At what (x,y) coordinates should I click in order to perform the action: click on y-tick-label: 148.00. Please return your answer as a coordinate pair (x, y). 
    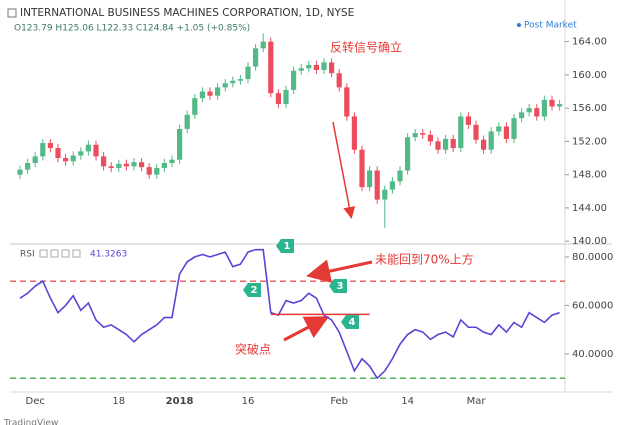
    Looking at the image, I should click on (589, 175).